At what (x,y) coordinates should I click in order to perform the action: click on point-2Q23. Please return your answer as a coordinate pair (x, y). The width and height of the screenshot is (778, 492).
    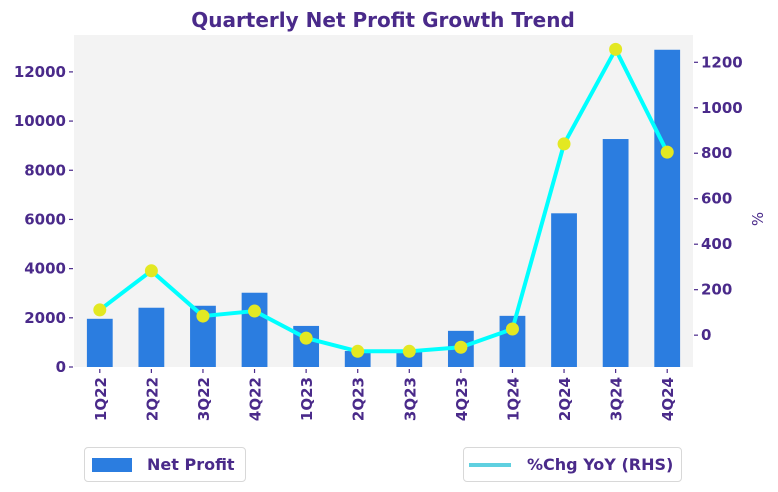
    Looking at the image, I should click on (358, 351).